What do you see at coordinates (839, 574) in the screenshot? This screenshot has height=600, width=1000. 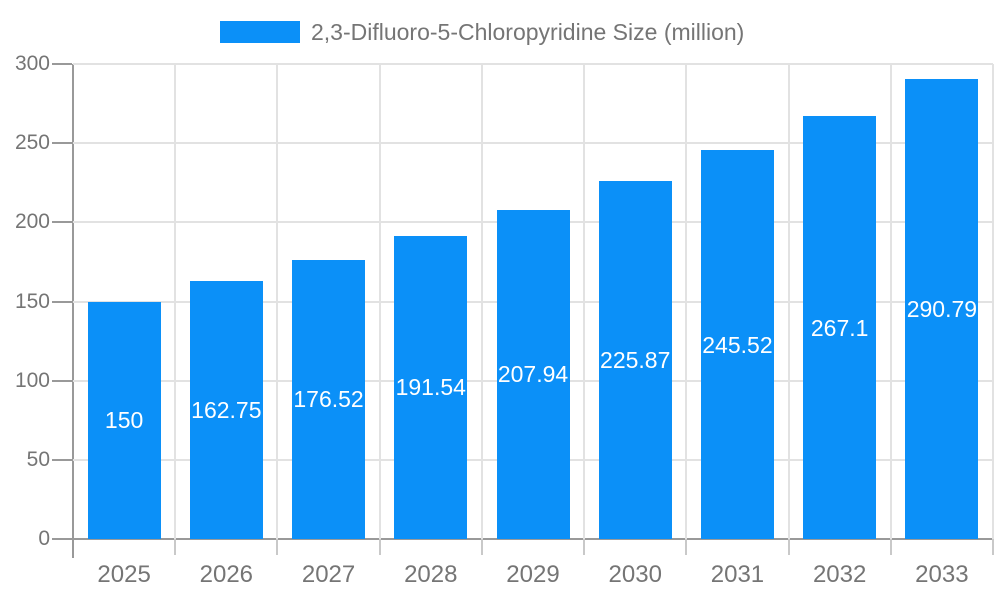 I see `x-axis-tick-label: 2032` at bounding box center [839, 574].